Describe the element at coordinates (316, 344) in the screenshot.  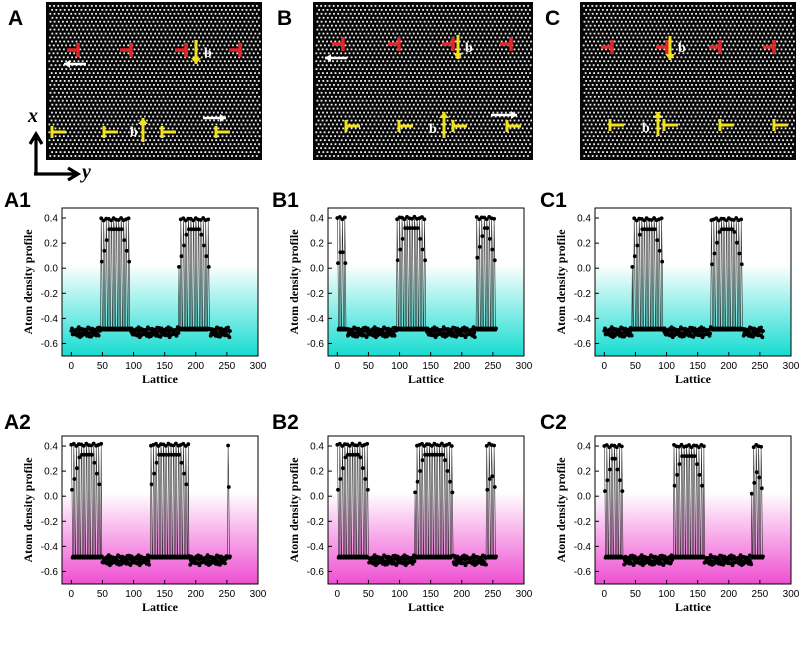
I see `y-tick-label: -0.6` at that location.